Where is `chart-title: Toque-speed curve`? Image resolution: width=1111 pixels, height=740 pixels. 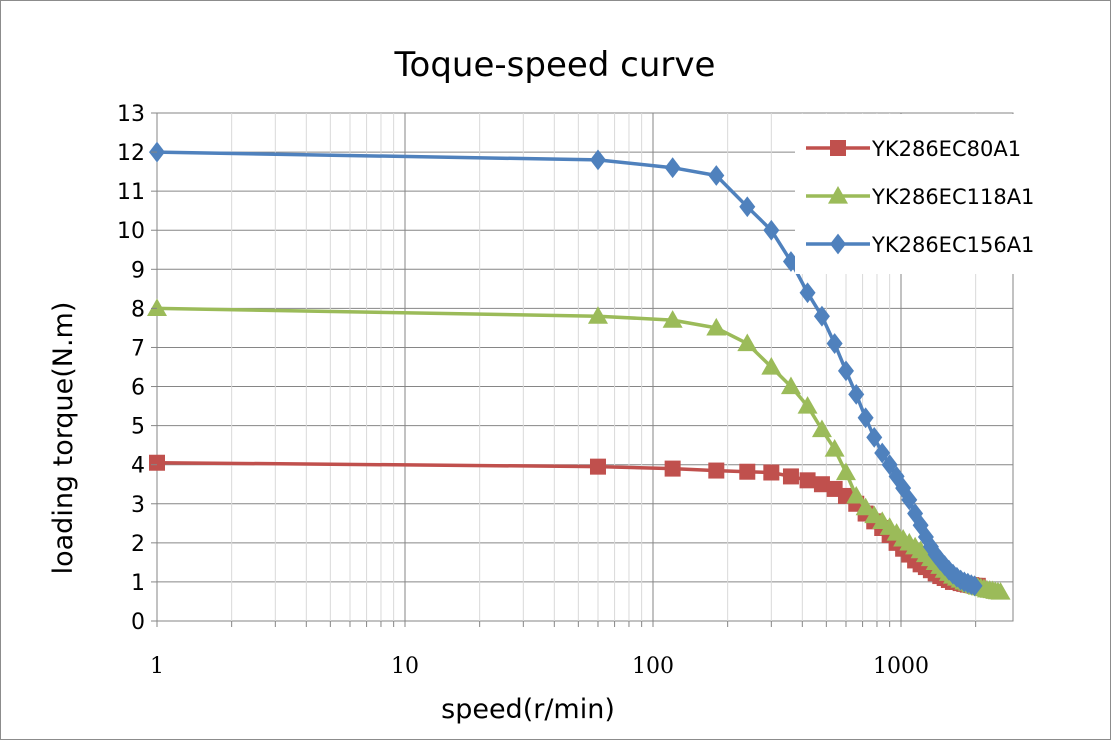
chart-title: Toque-speed curve is located at coordinates (555, 65).